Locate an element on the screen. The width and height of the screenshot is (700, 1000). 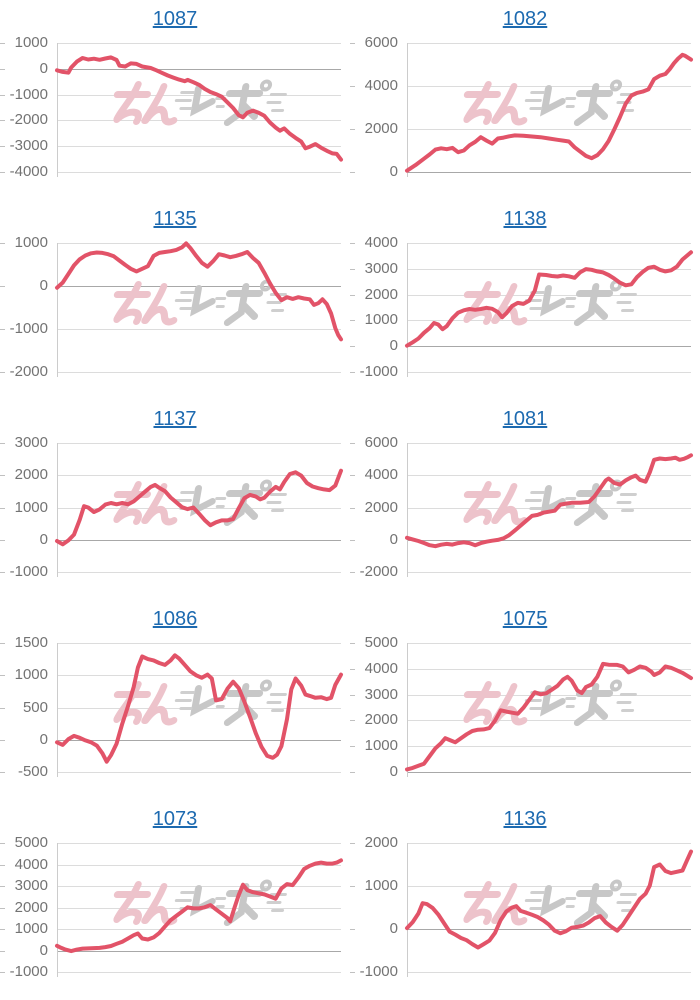
chart-title: 1073 is located at coordinates (175, 819).